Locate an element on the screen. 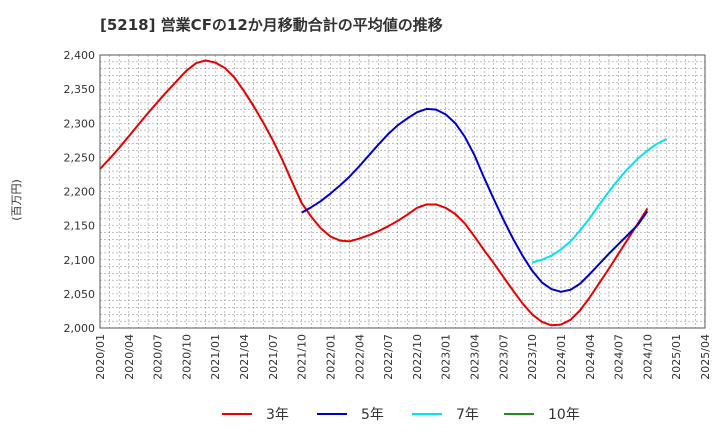  y-tick-label: 2,250 is located at coordinates (80, 157).